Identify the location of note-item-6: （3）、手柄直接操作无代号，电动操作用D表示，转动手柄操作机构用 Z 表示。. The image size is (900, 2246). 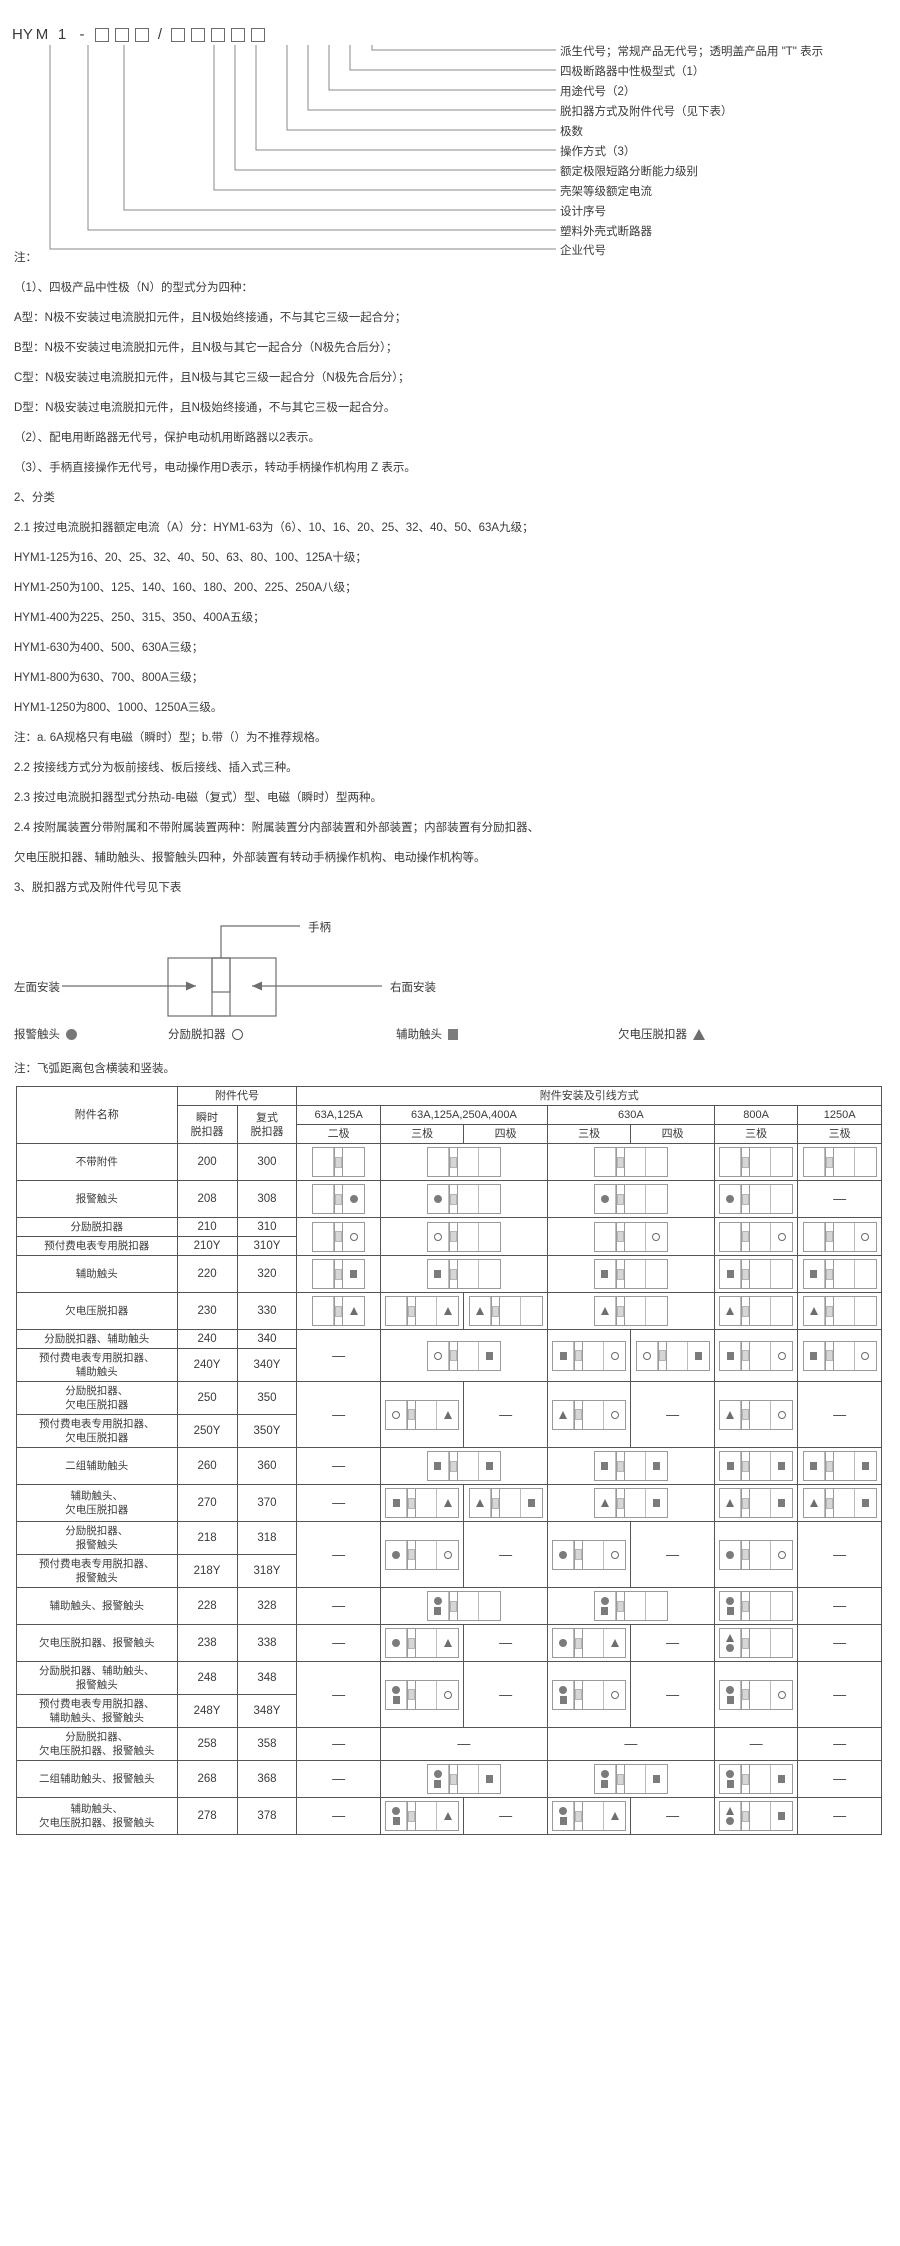
(215, 468).